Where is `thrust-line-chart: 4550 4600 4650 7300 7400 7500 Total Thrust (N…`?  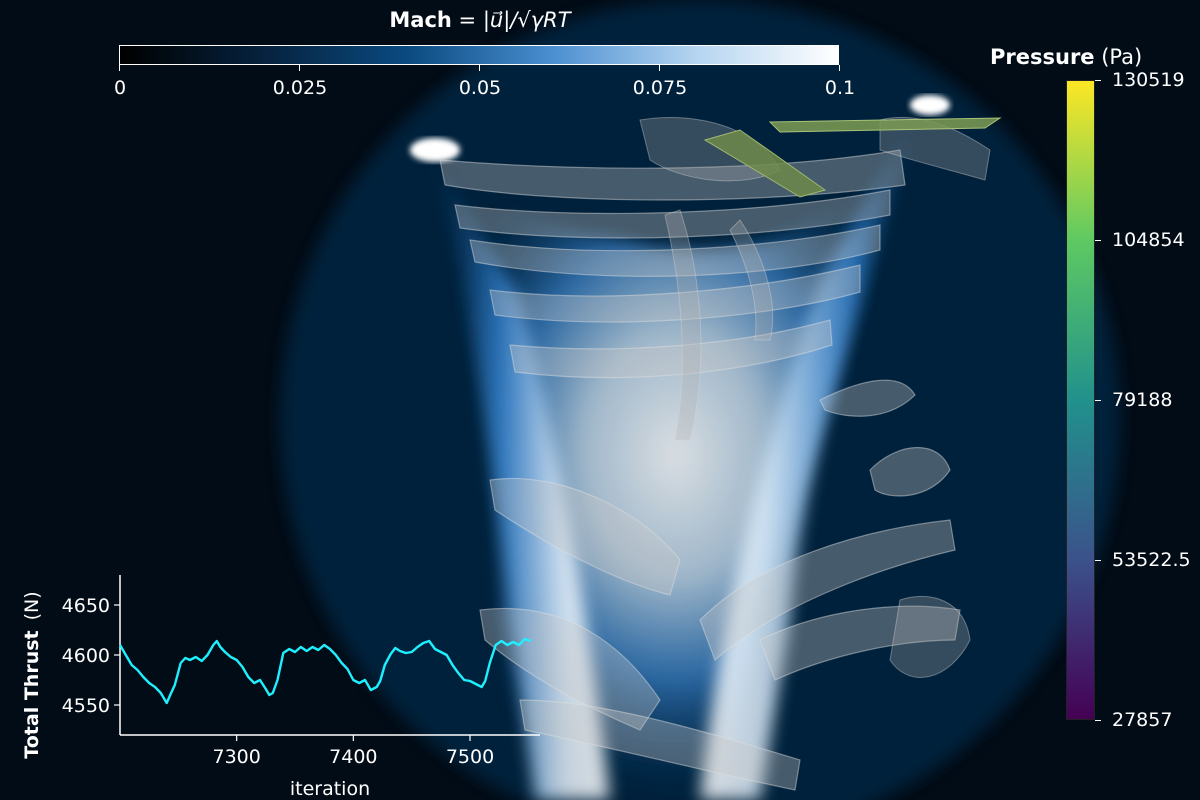
thrust-line-chart: 4550 4600 4650 7300 7400 7500 Total Thrust (N… is located at coordinates (280, 687).